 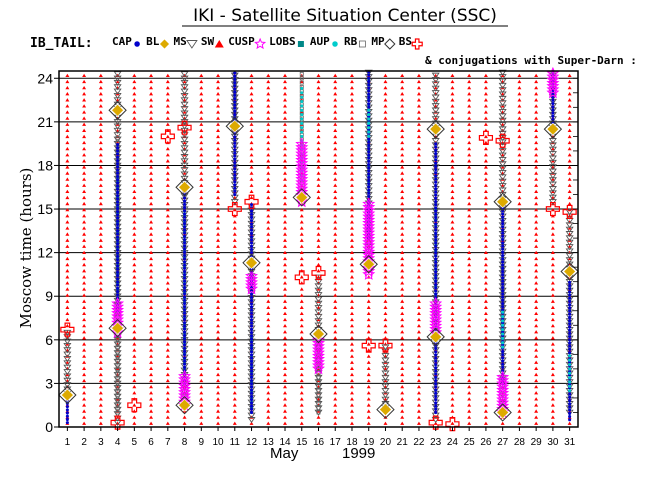 I want to click on x-axis-month-label: May, so click(x=284, y=453).